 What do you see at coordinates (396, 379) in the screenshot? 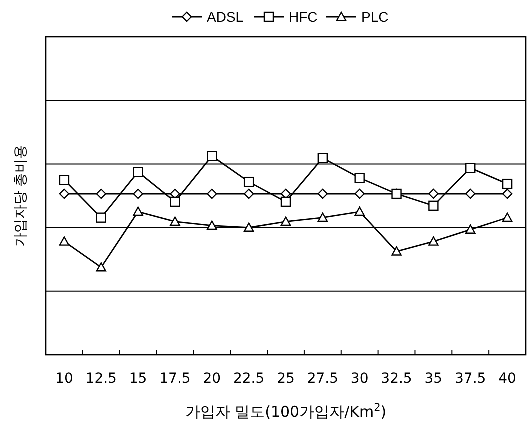
I see `x-tick-label: 32.5` at bounding box center [396, 379].